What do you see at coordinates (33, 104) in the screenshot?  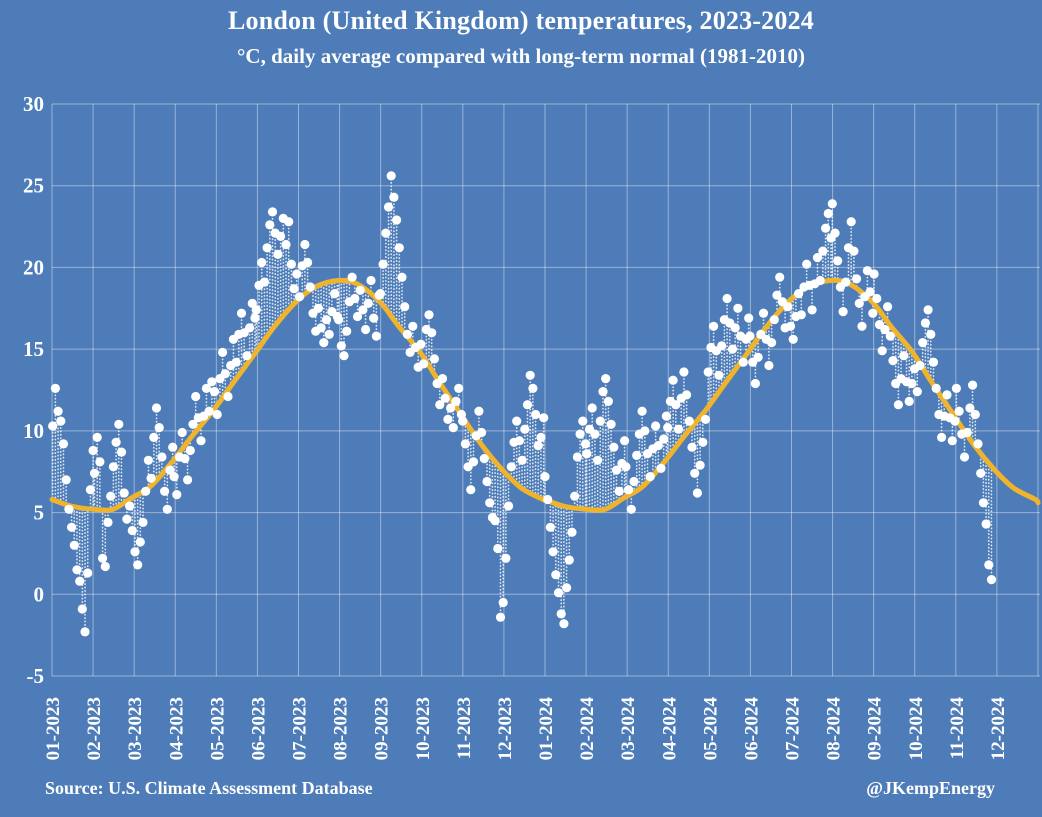 I see `svg-text: 30` at bounding box center [33, 104].